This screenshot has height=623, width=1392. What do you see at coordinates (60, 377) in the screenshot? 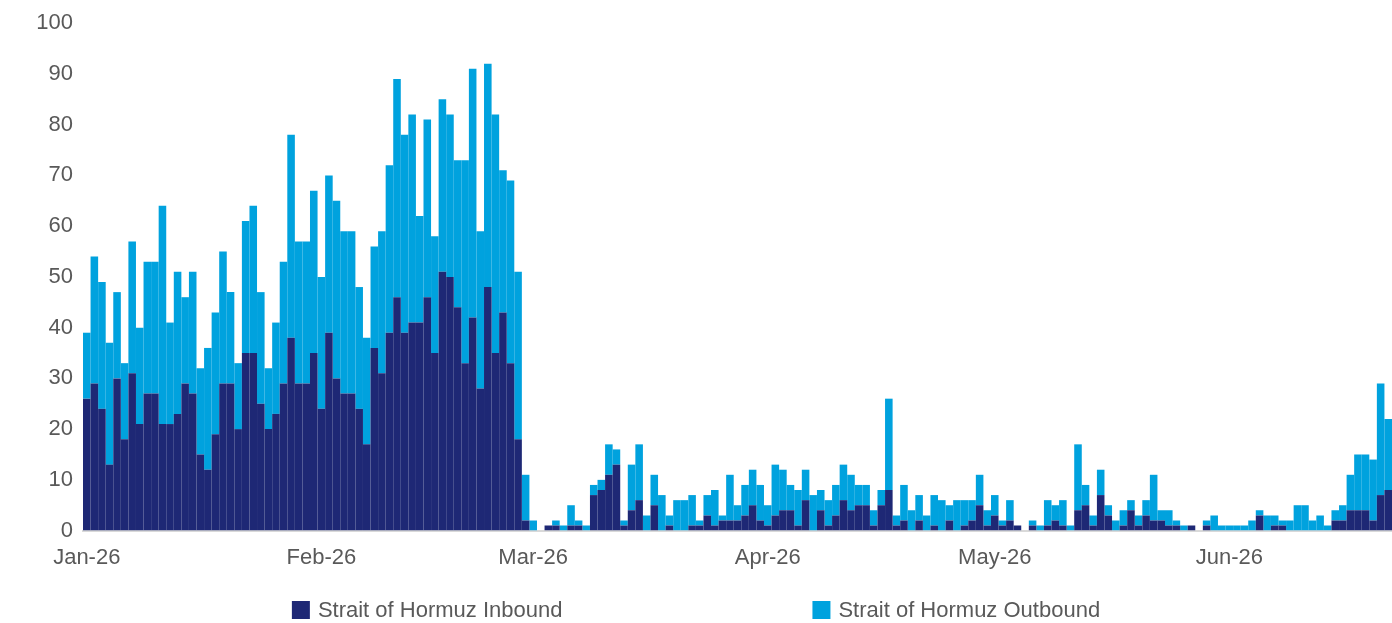
I see `y-tick-label: 30` at bounding box center [60, 377].